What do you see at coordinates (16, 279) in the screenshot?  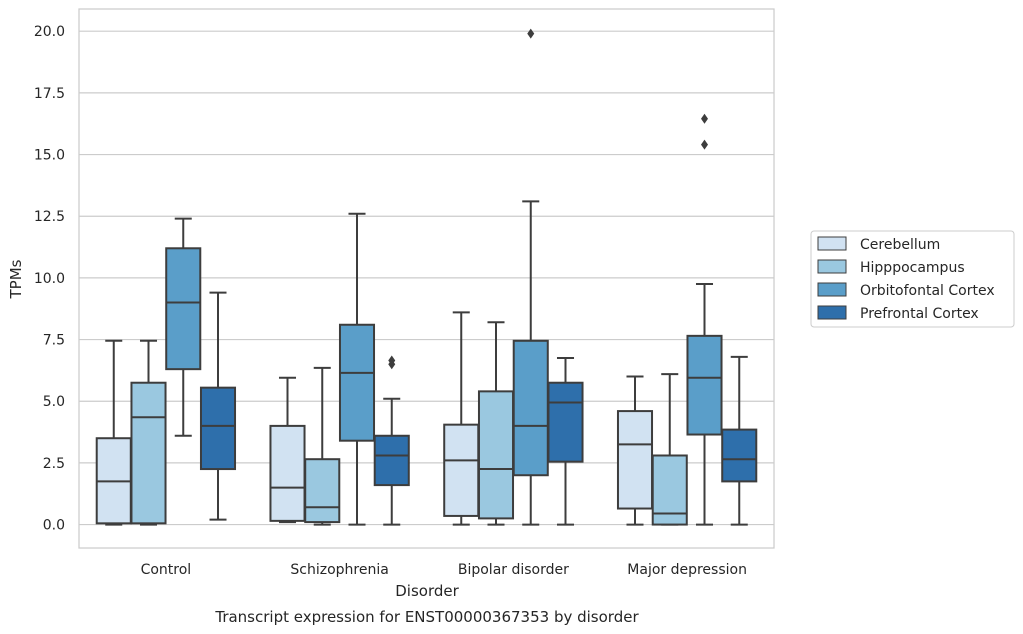 I see `y-axis-label: TPMs` at bounding box center [16, 279].